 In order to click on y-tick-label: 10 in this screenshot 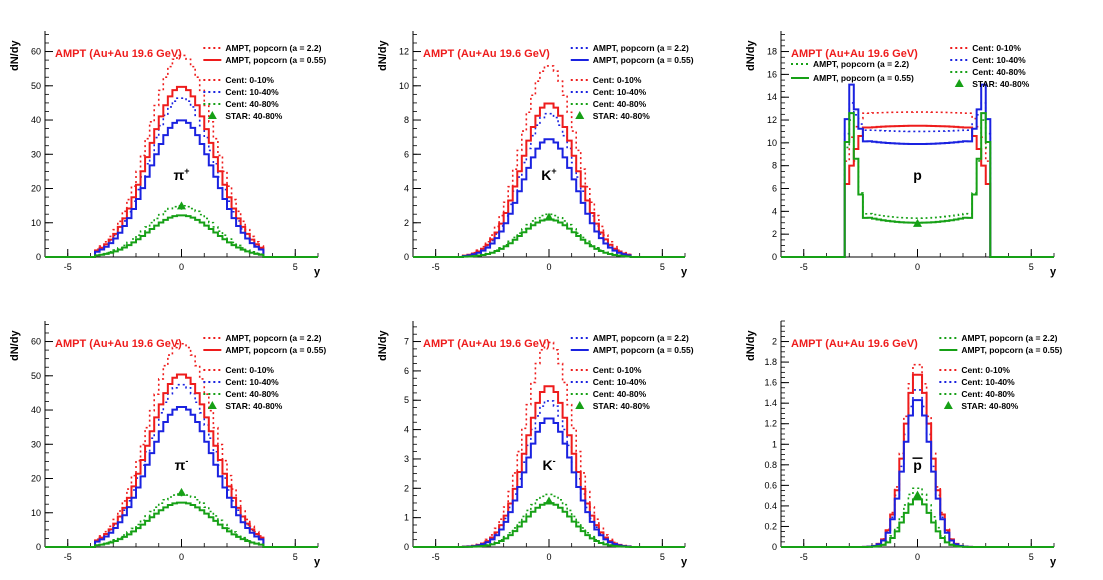, I will do `click(404, 86)`.